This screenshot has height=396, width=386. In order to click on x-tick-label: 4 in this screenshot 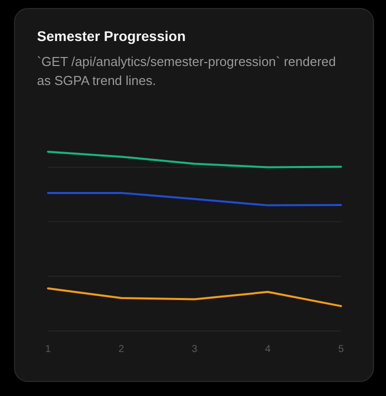, I will do `click(267, 349)`.